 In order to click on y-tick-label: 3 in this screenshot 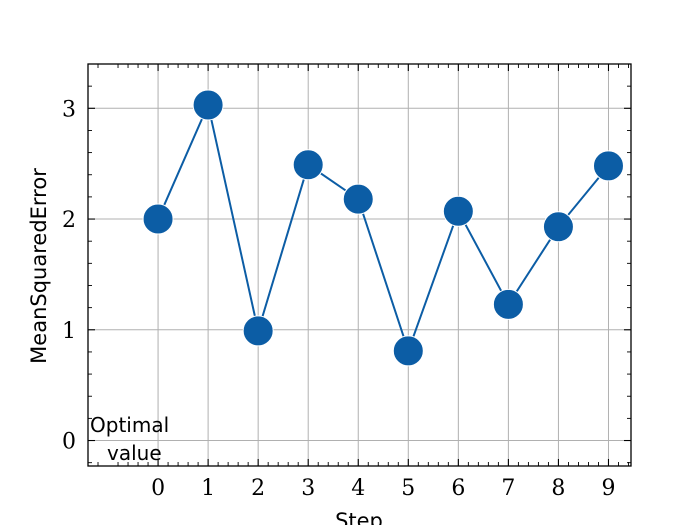, I will do `click(69, 109)`.